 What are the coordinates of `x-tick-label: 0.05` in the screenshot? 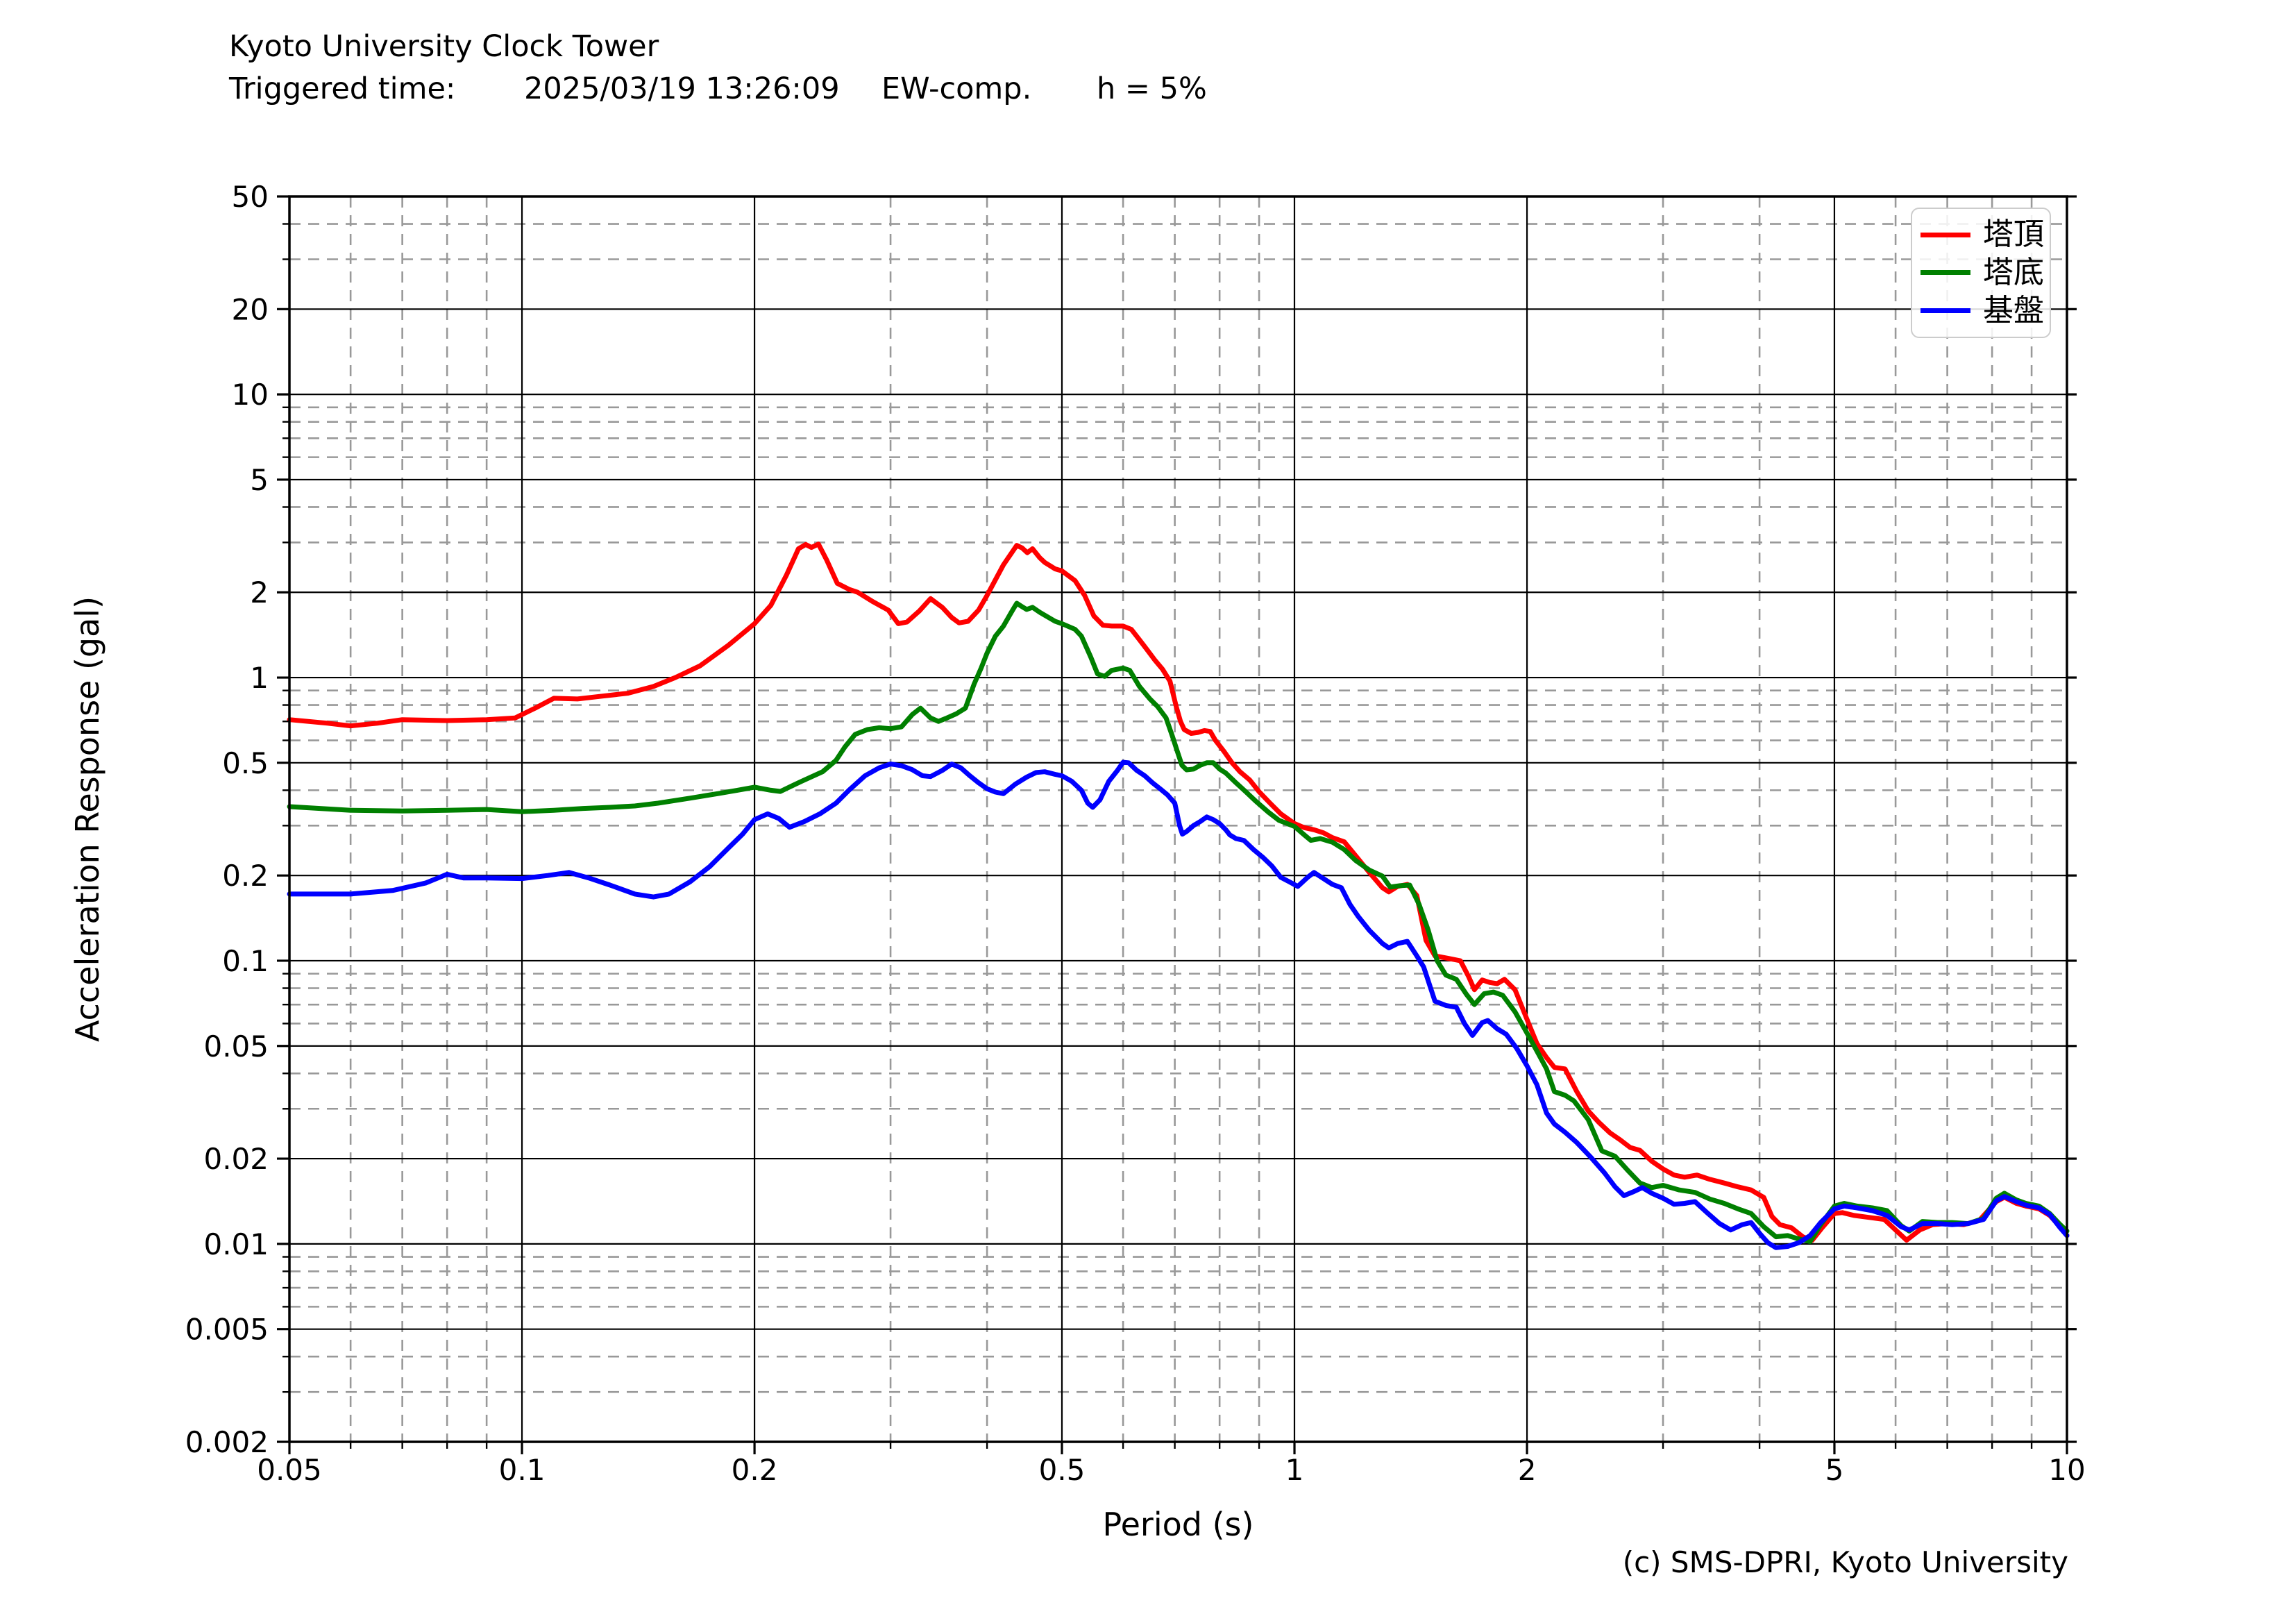 It's located at (289, 1470).